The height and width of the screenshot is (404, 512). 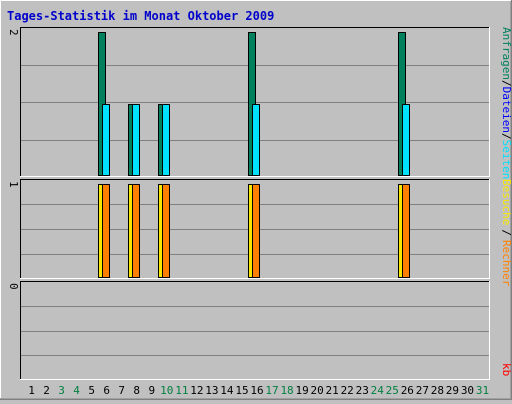 I want to click on x-tick-label-day-19: 19, so click(x=301, y=390).